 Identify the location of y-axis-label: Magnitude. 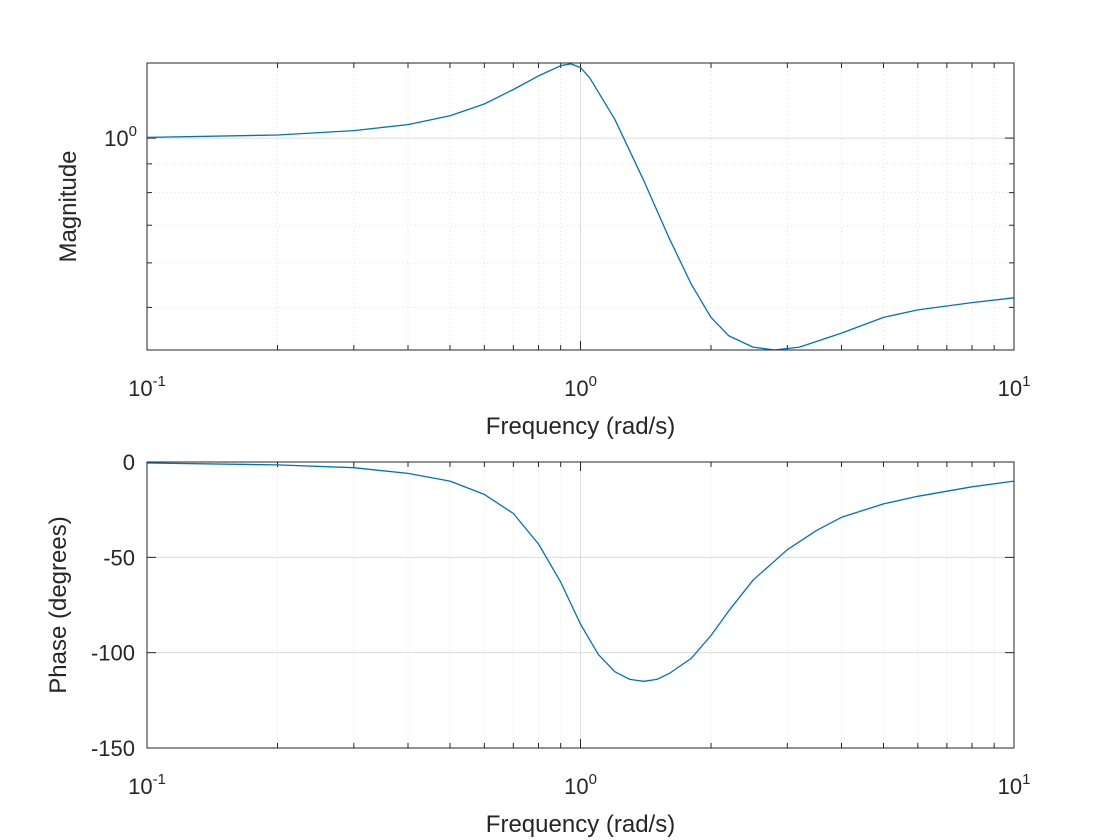
(68, 206).